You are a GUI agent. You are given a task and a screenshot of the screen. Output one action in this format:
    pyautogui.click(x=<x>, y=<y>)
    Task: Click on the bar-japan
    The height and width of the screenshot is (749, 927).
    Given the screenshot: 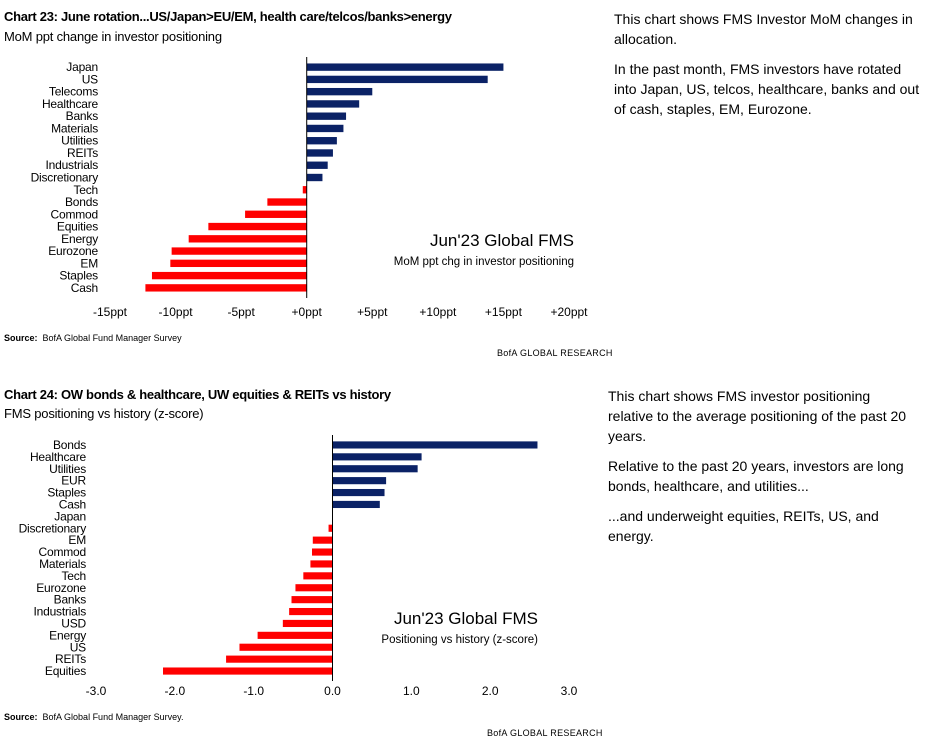 What is the action you would take?
    pyautogui.click(x=405, y=67)
    